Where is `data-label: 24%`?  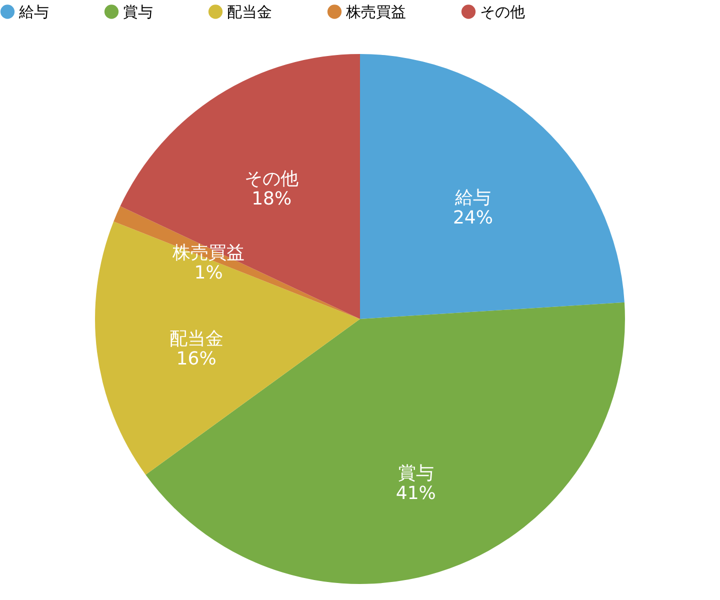
data-label: 24% is located at coordinates (472, 218).